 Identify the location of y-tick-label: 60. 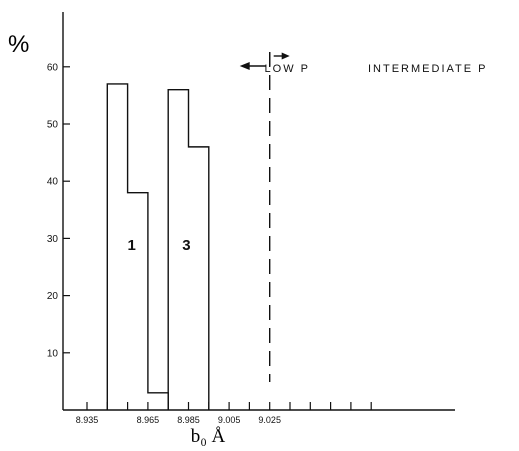
(53, 67).